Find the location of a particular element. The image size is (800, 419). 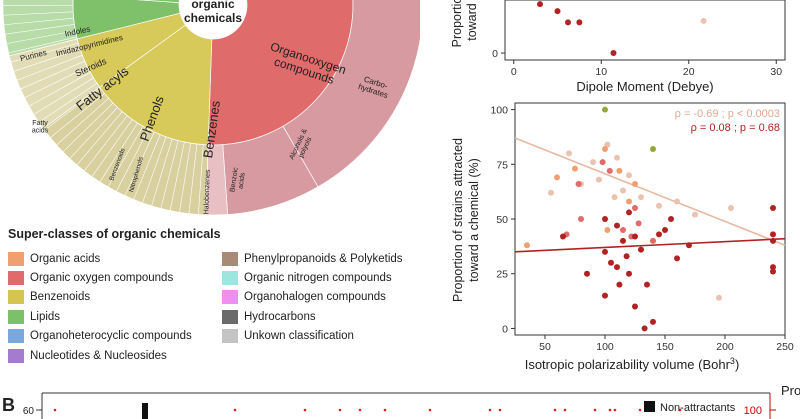

polar-y-tick-label: 50 is located at coordinates (502, 220).